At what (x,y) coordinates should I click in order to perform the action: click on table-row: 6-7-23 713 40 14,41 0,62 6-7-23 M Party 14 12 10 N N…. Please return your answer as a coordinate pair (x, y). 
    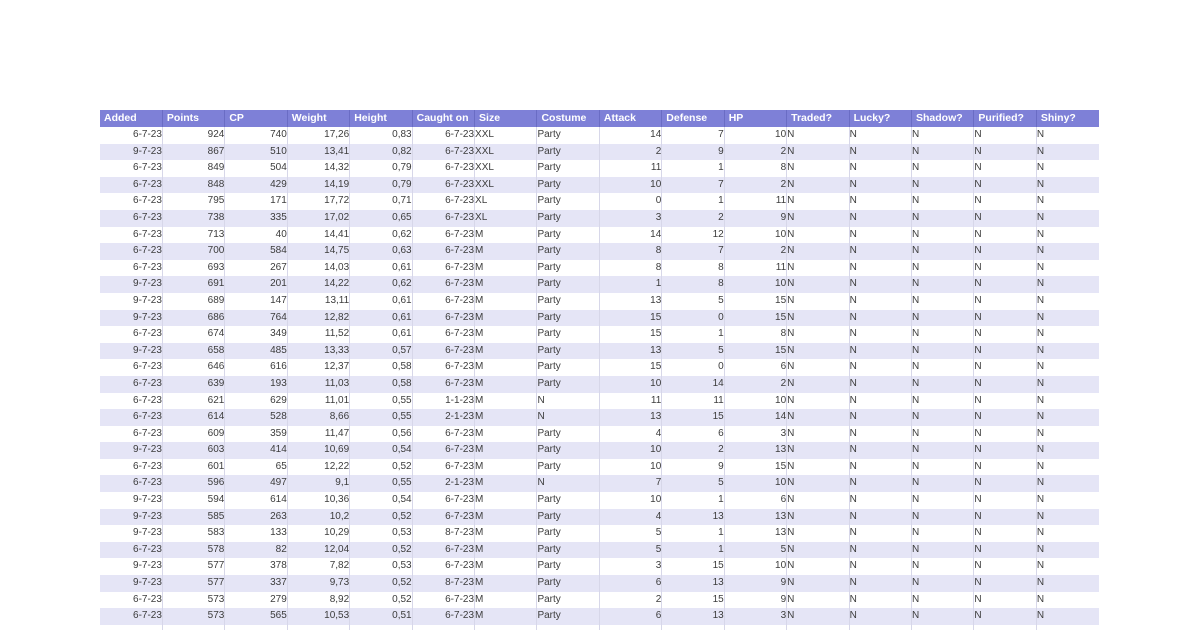
    Looking at the image, I should click on (599, 235).